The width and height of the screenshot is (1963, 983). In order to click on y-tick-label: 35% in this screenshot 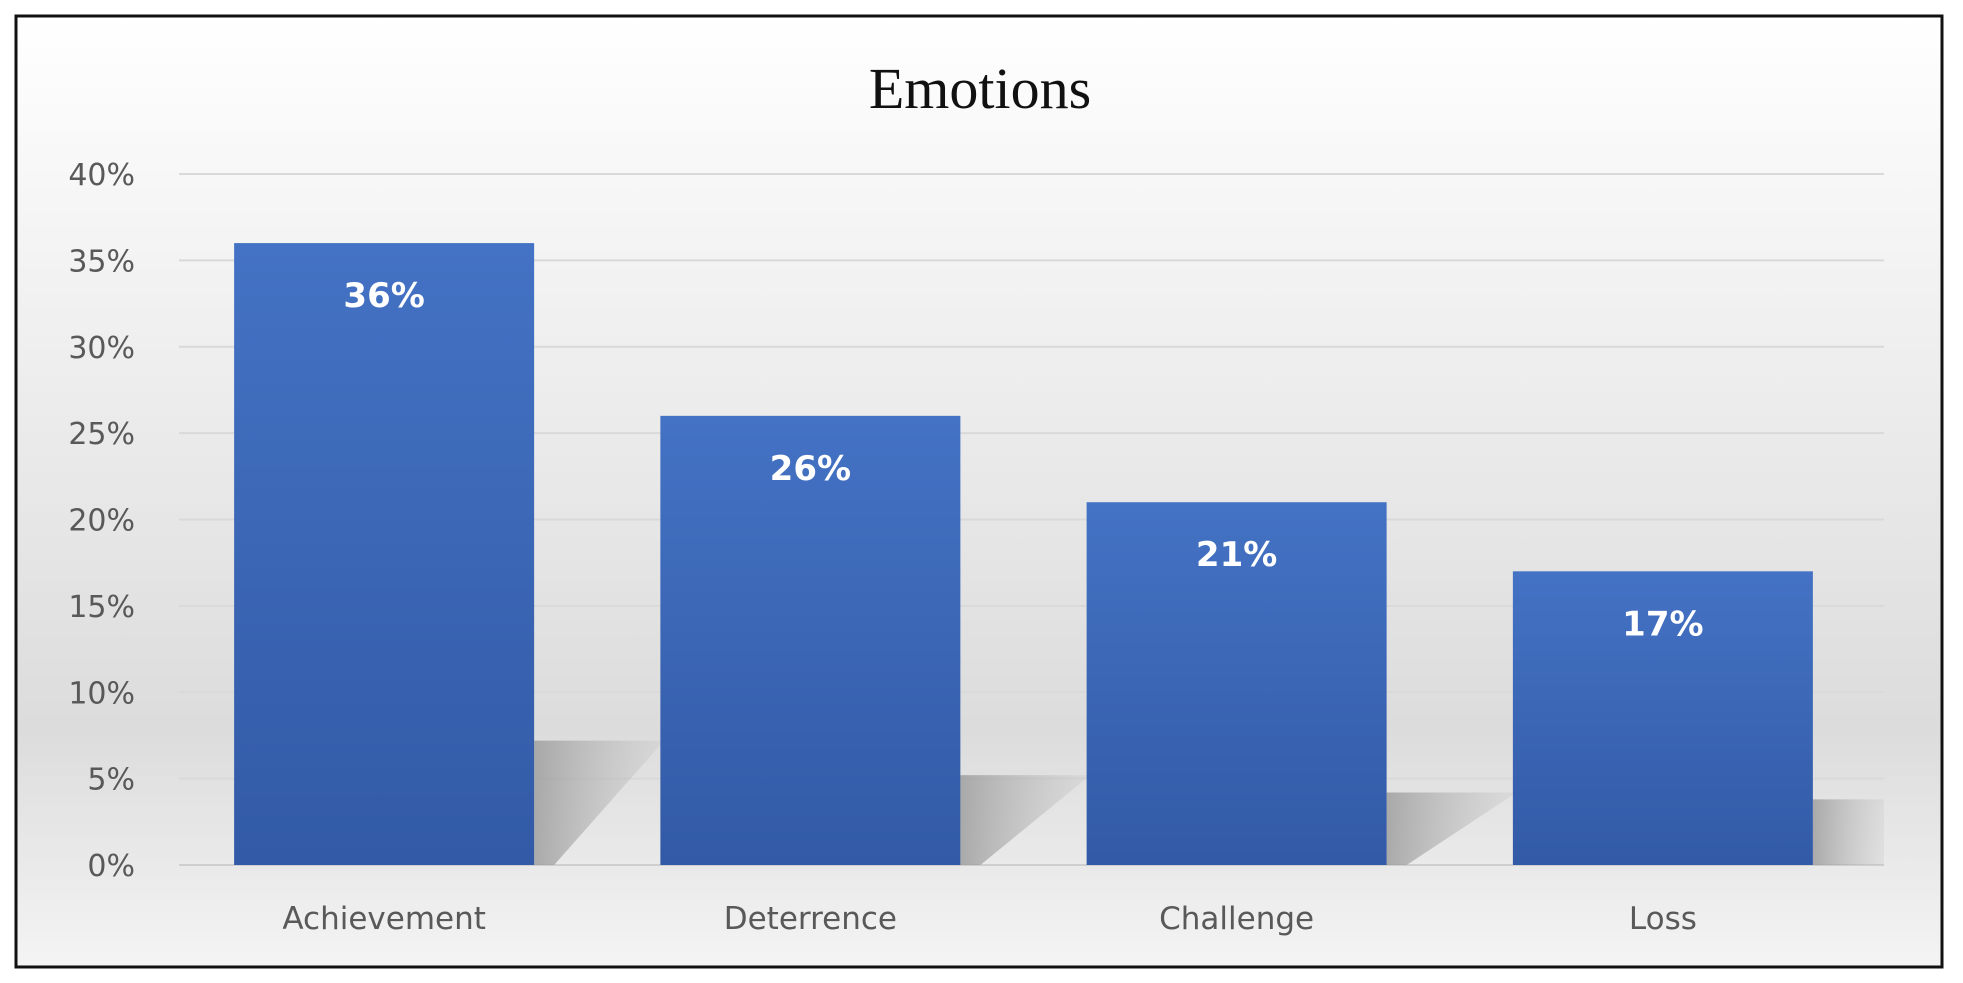, I will do `click(101, 261)`.